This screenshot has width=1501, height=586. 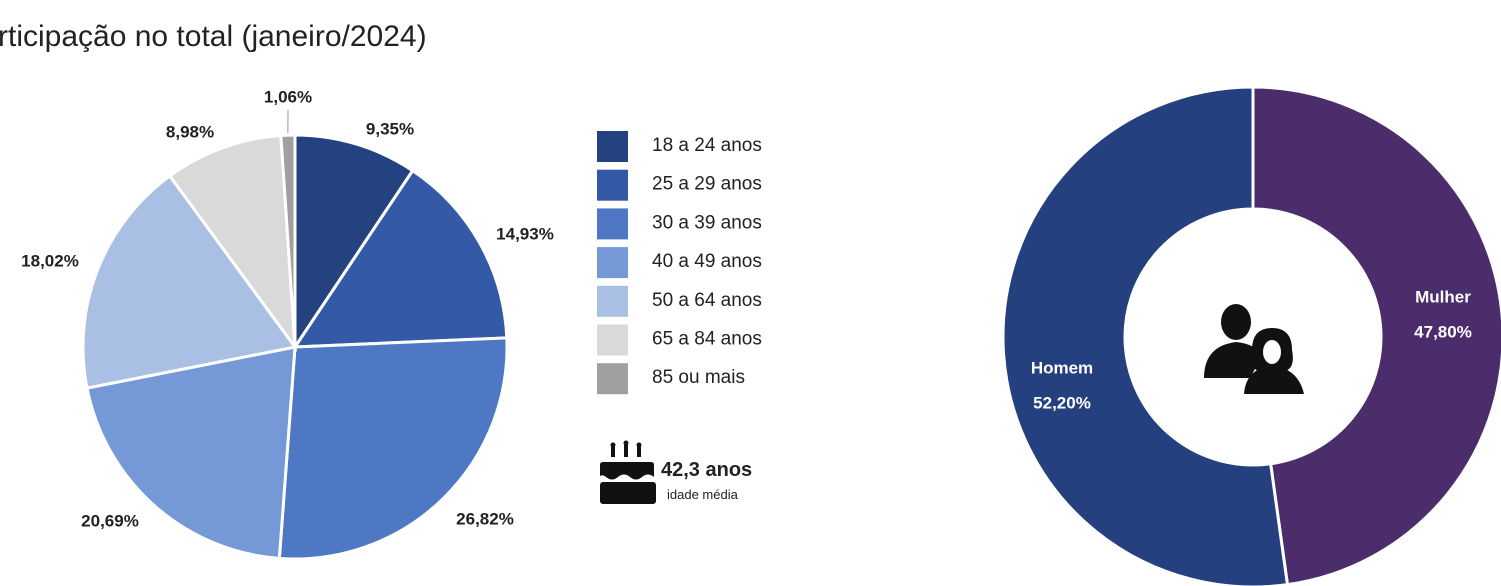 What do you see at coordinates (1443, 296) in the screenshot?
I see `slice-name: Mulher` at bounding box center [1443, 296].